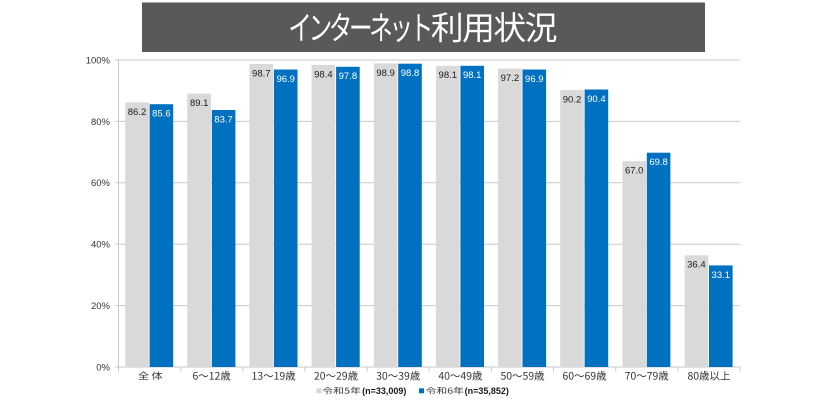 This screenshot has width=818, height=409. Describe the element at coordinates (98, 60) in the screenshot. I see `svg-text: 100%` at that location.